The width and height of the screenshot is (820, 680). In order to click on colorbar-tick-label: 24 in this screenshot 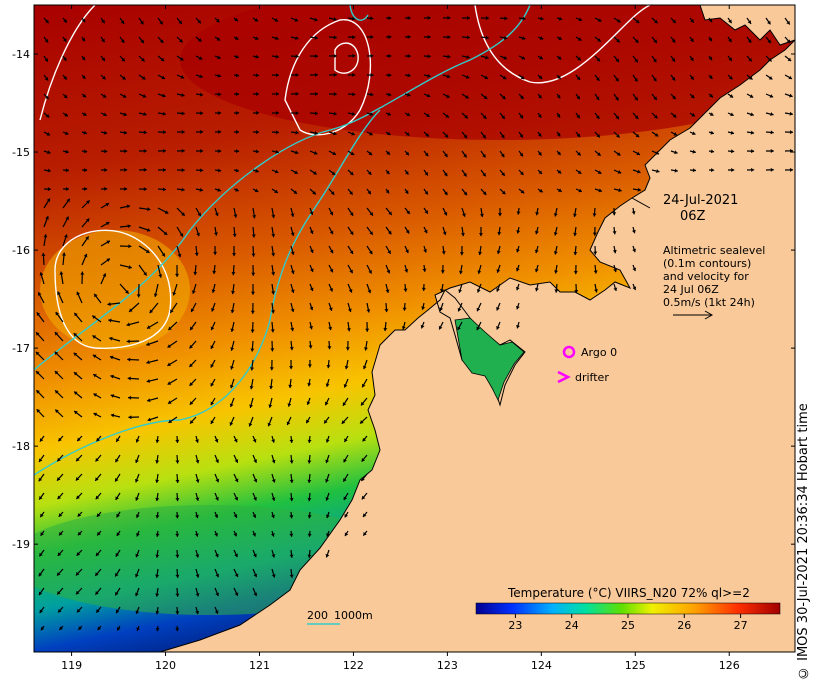, I will do `click(572, 625)`.